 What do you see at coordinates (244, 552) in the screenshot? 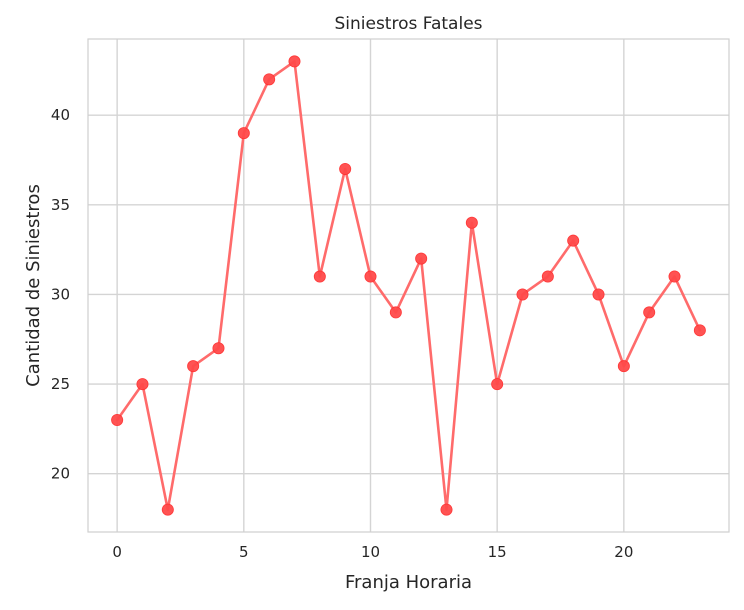
I see `x-tick-label: 5` at bounding box center [244, 552].